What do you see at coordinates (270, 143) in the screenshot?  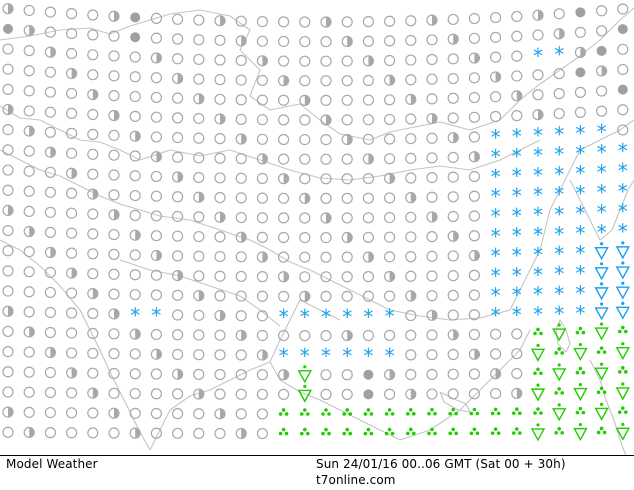 I see `coastline-north-border` at bounding box center [270, 143].